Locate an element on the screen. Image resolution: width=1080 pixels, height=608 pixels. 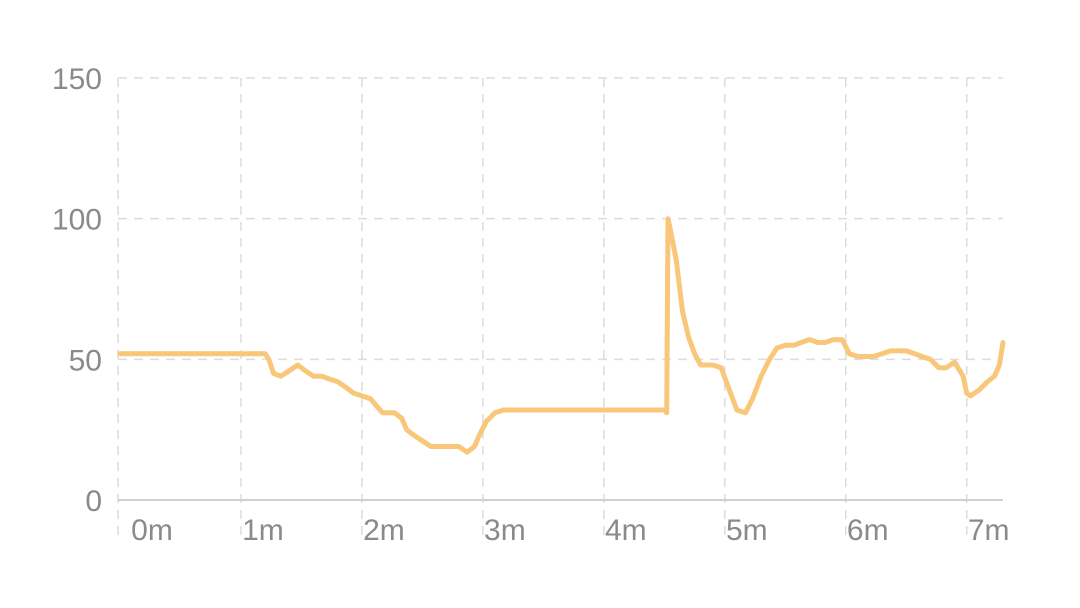
x-tick-label: 4m is located at coordinates (626, 530).